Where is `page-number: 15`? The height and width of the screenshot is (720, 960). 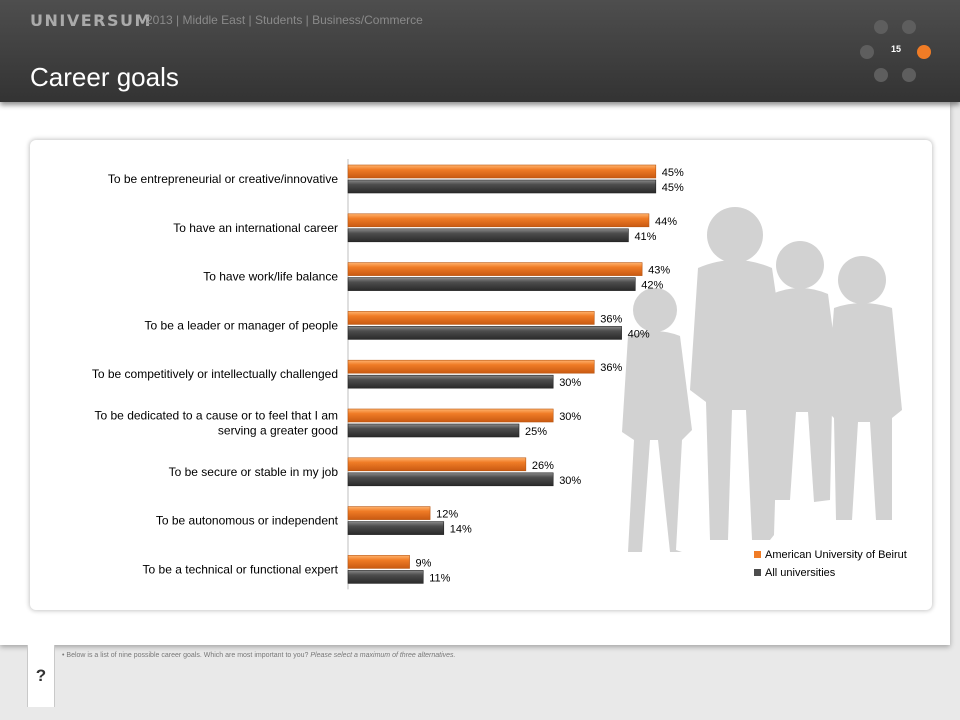 page-number: 15 is located at coordinates (895, 49).